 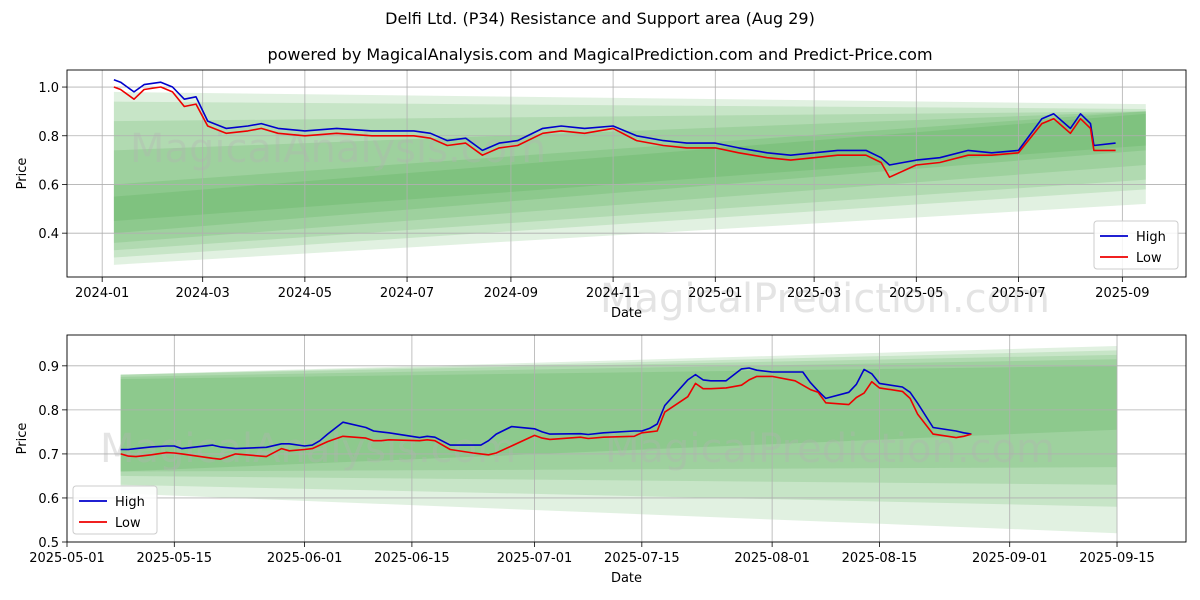 What do you see at coordinates (407, 293) in the screenshot?
I see `x-tick-label: 2024-07` at bounding box center [407, 293].